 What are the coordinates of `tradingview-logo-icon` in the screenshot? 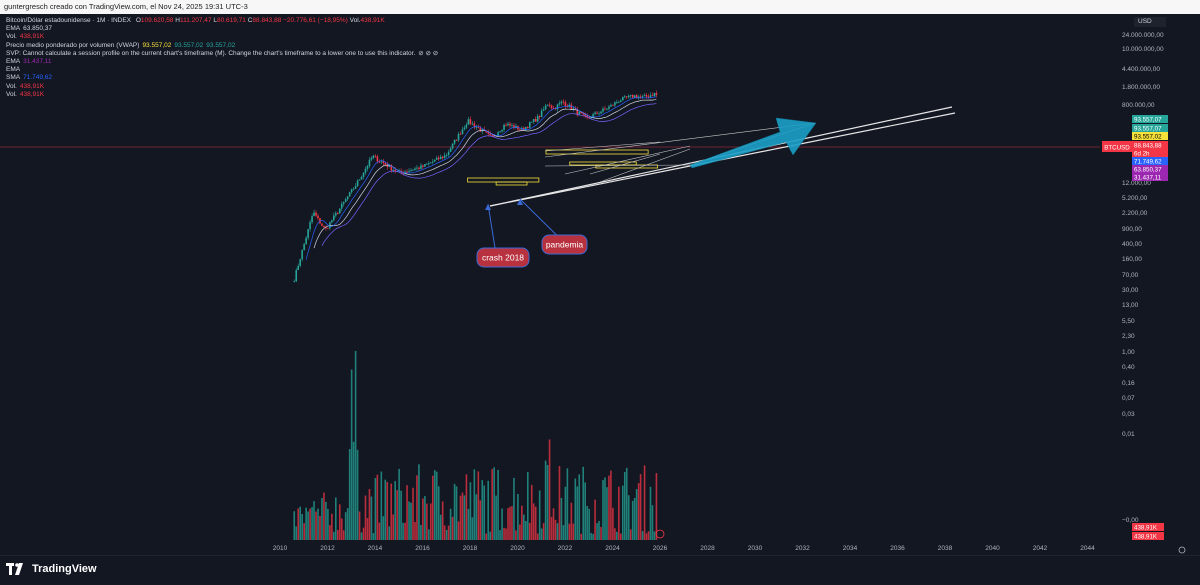 It's located at (16, 569).